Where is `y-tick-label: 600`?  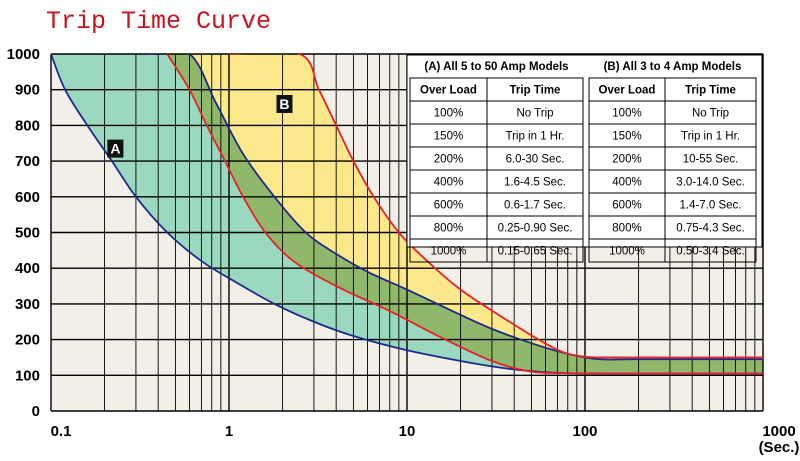 y-tick-label: 600 is located at coordinates (27, 197).